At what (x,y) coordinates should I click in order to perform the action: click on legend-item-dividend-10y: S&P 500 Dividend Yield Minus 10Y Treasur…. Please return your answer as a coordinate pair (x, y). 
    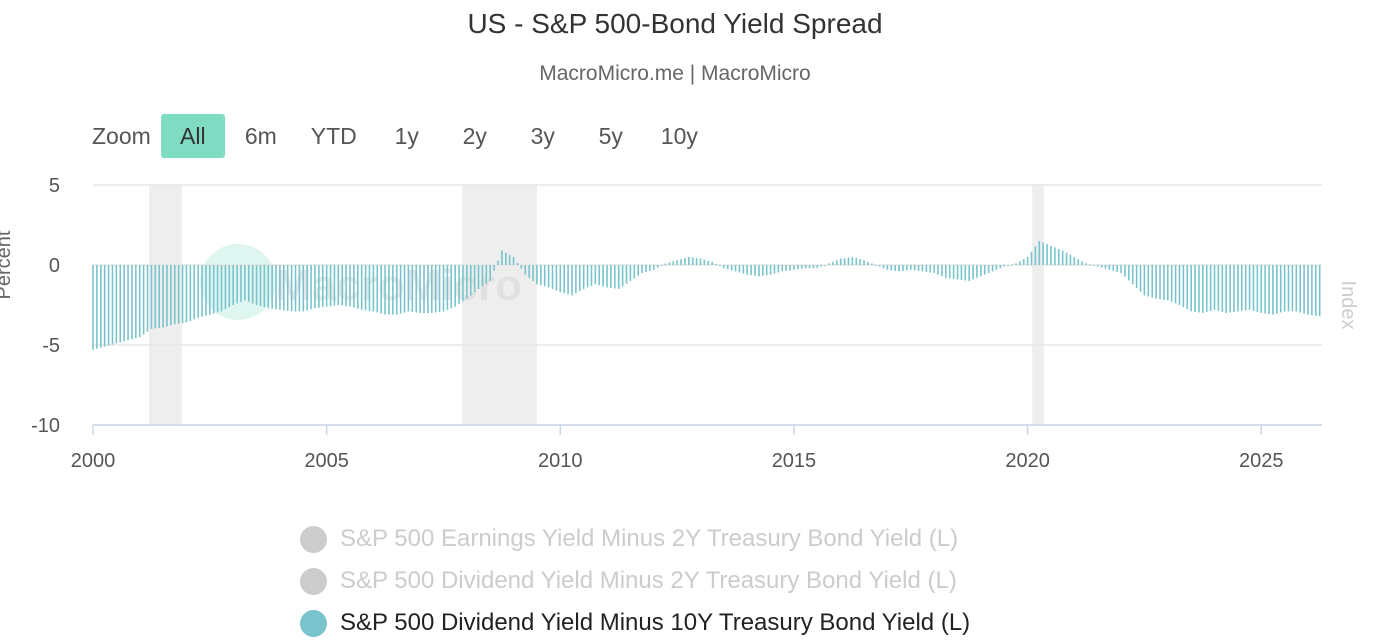
    Looking at the image, I should click on (635, 623).